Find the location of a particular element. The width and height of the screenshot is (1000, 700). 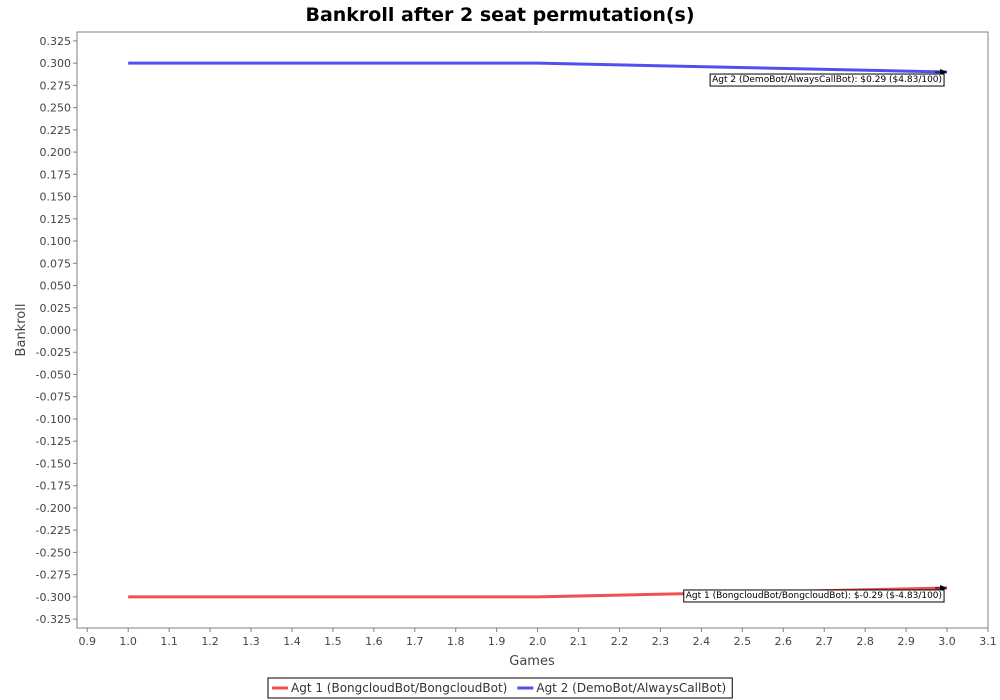

x-axis-label: Games is located at coordinates (532, 661).